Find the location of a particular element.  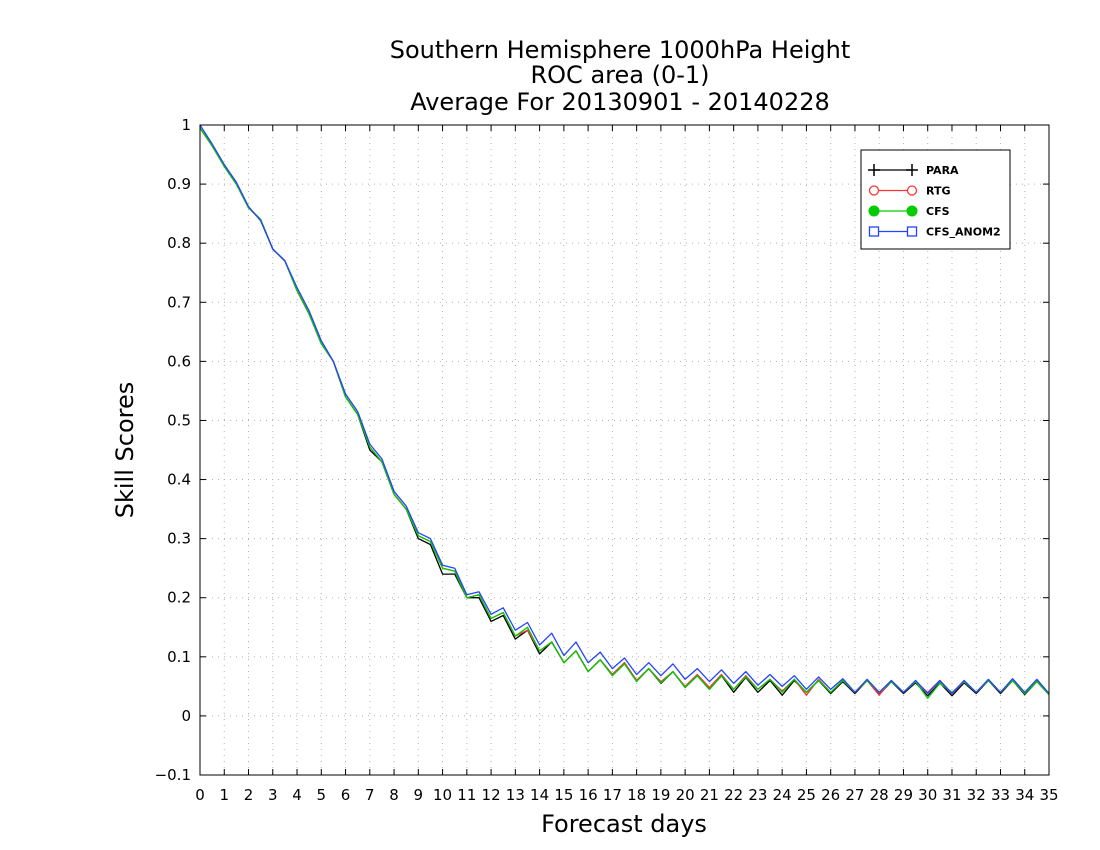

y-tick-label: 0.4 is located at coordinates (179, 480).